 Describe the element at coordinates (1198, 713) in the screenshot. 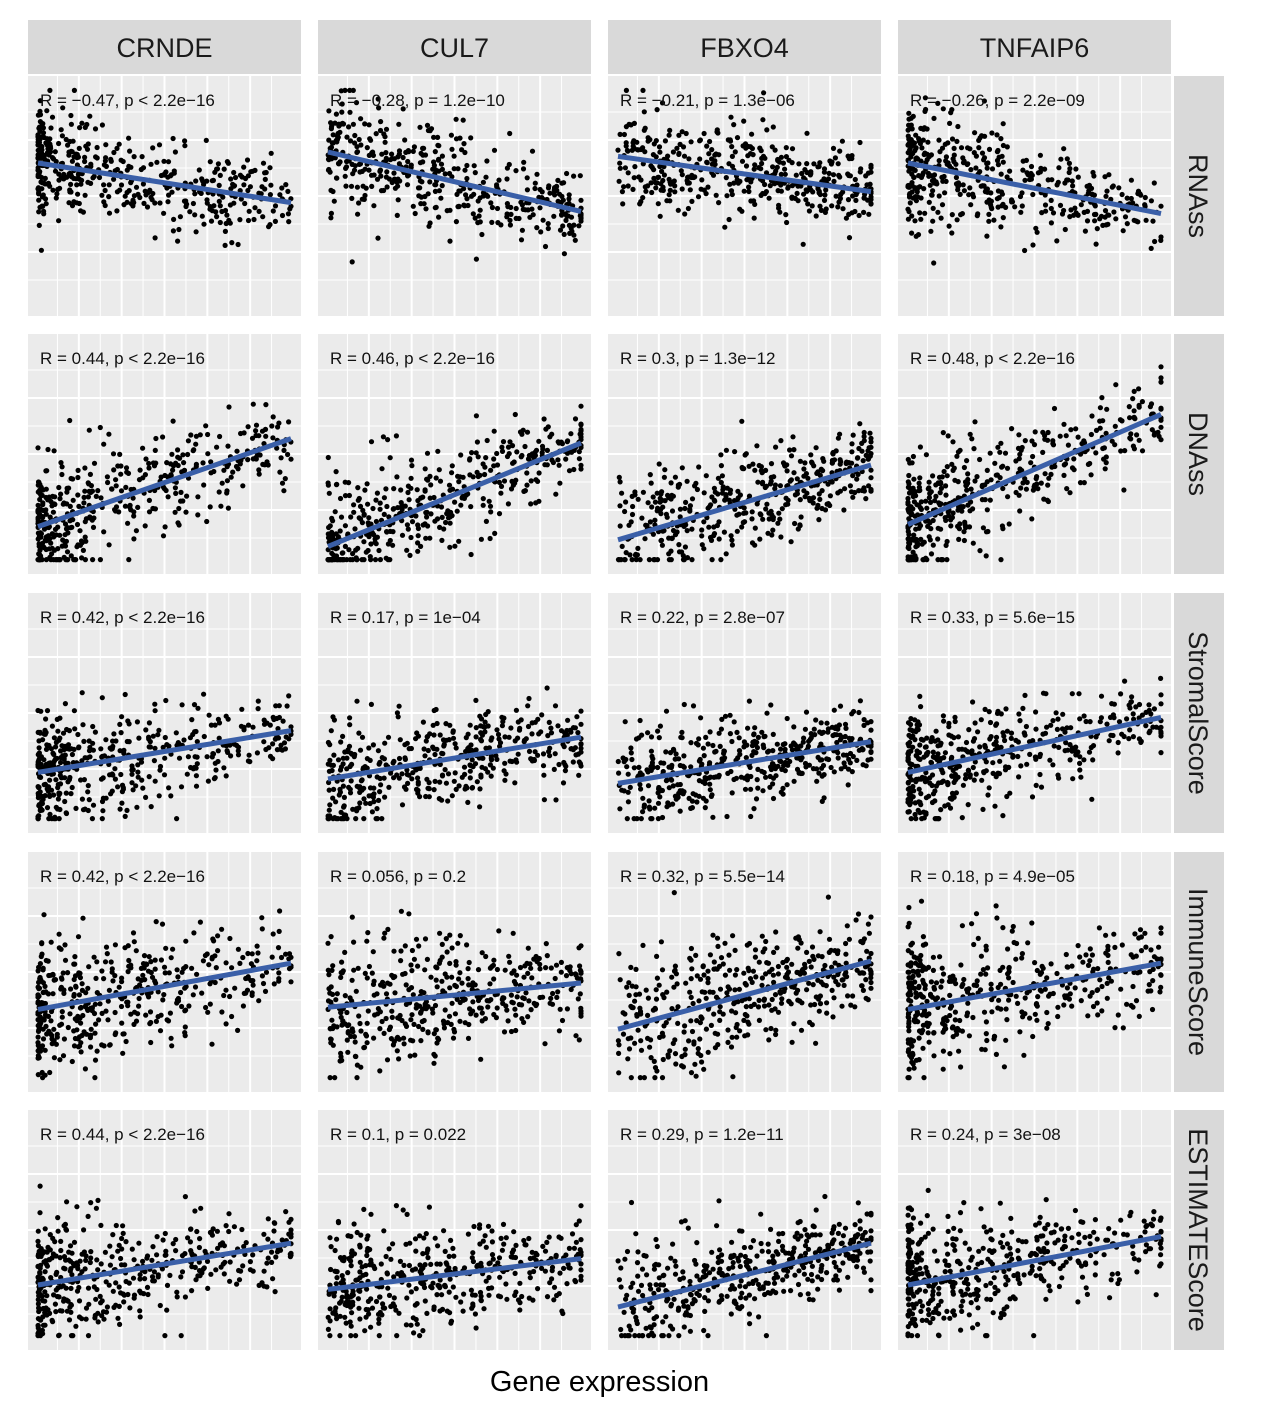

I see `row-label: StromalScore` at that location.